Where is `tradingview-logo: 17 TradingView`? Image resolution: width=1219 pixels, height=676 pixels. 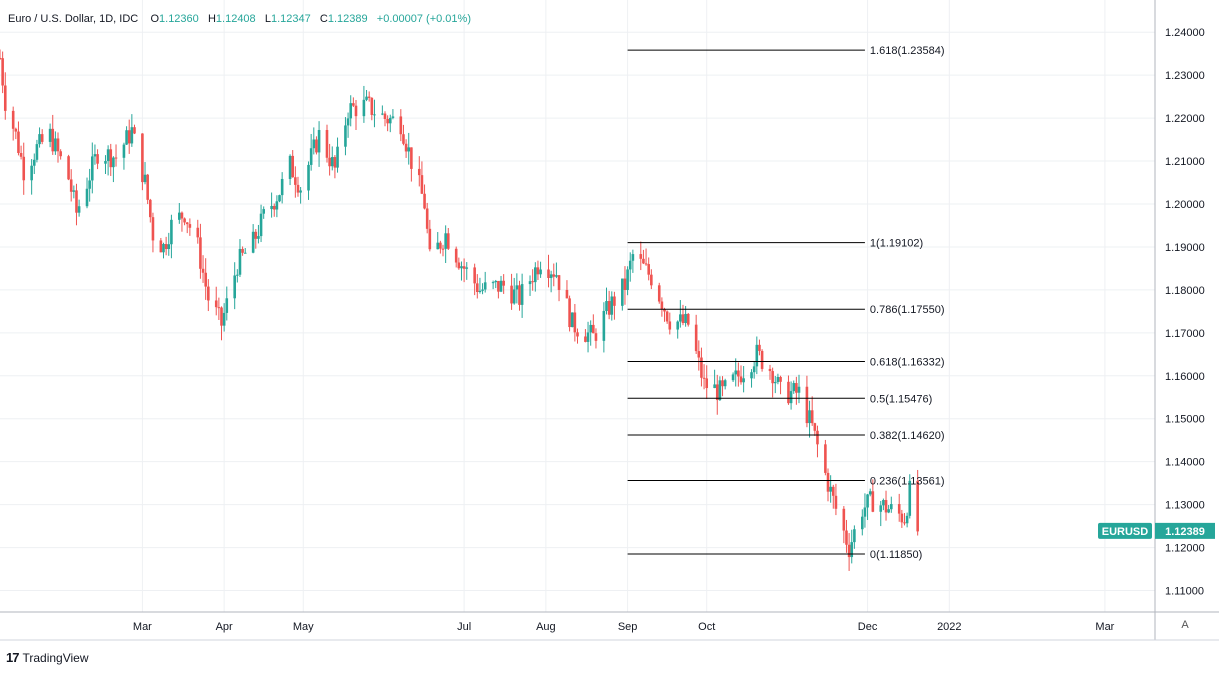
tradingview-logo: 17 TradingView is located at coordinates (47, 657).